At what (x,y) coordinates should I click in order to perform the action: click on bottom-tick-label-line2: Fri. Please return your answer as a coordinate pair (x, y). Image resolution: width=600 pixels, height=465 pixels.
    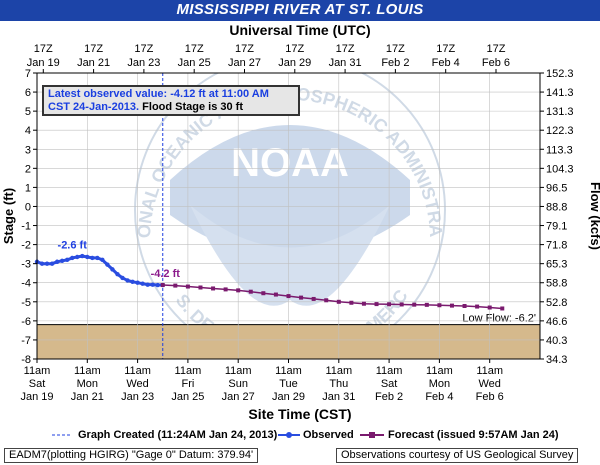
    Looking at the image, I should click on (187, 384).